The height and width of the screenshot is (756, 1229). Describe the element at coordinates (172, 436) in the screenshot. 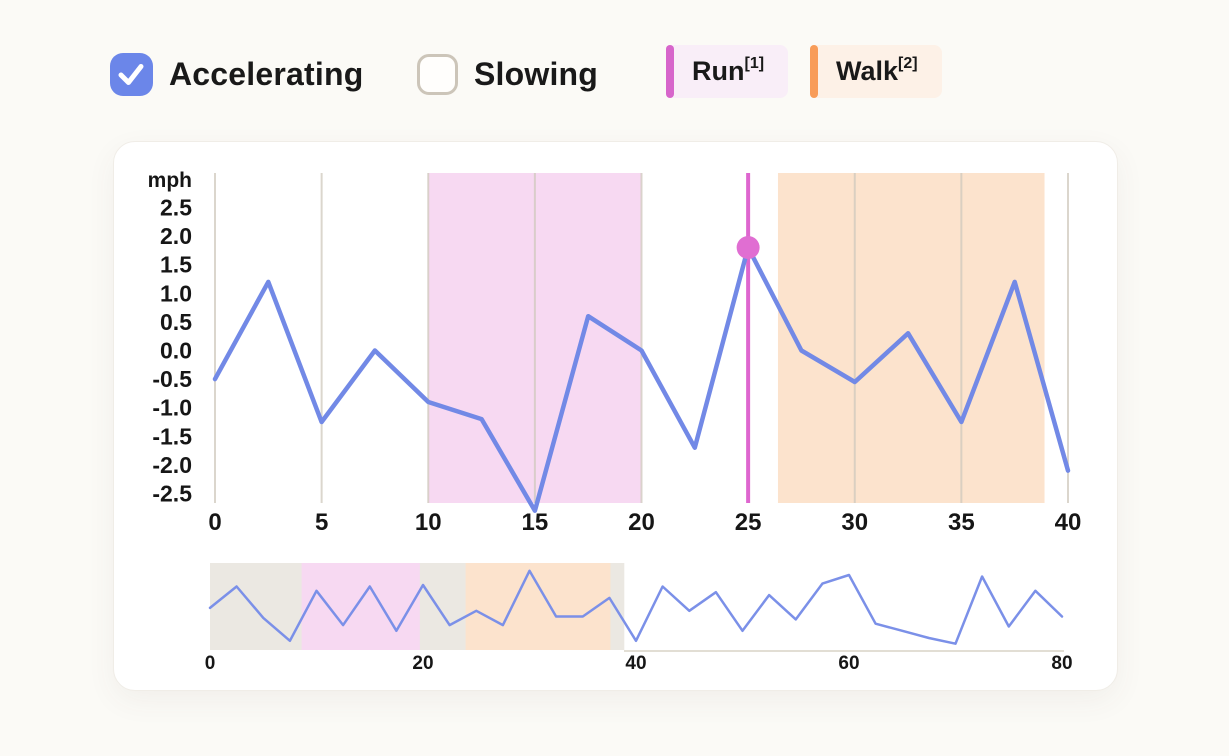

I see `main-ytick--1.5: -1.5` at that location.